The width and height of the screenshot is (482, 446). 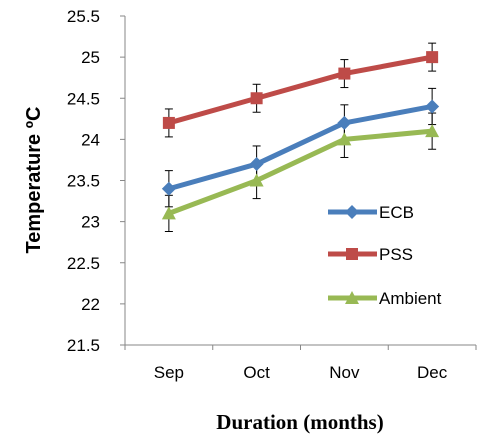 I want to click on legend: ECB PSS Ambient, so click(x=385, y=255).